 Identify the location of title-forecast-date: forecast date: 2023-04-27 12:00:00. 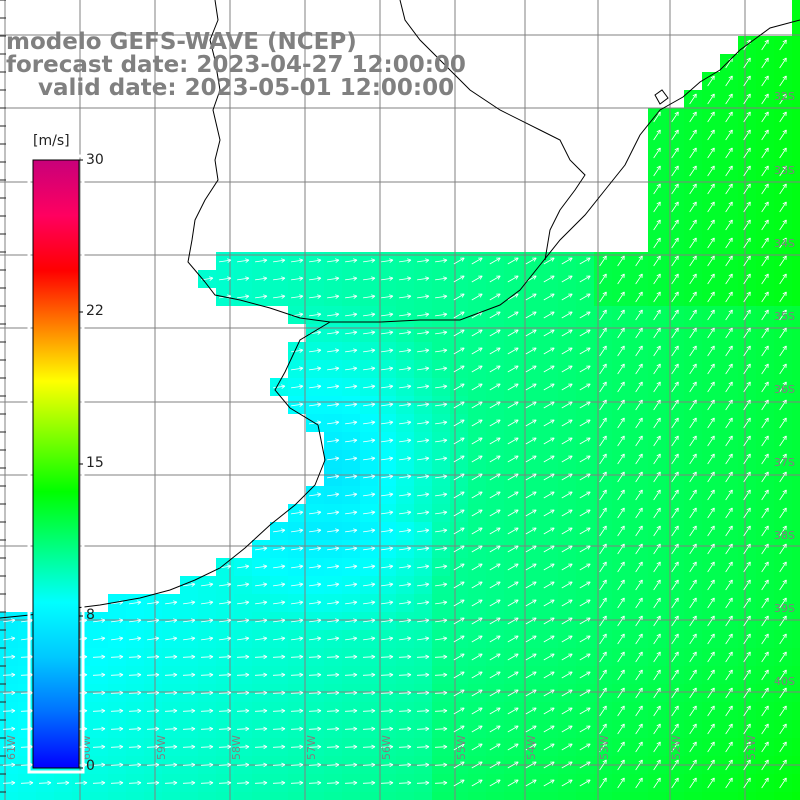
(236, 65).